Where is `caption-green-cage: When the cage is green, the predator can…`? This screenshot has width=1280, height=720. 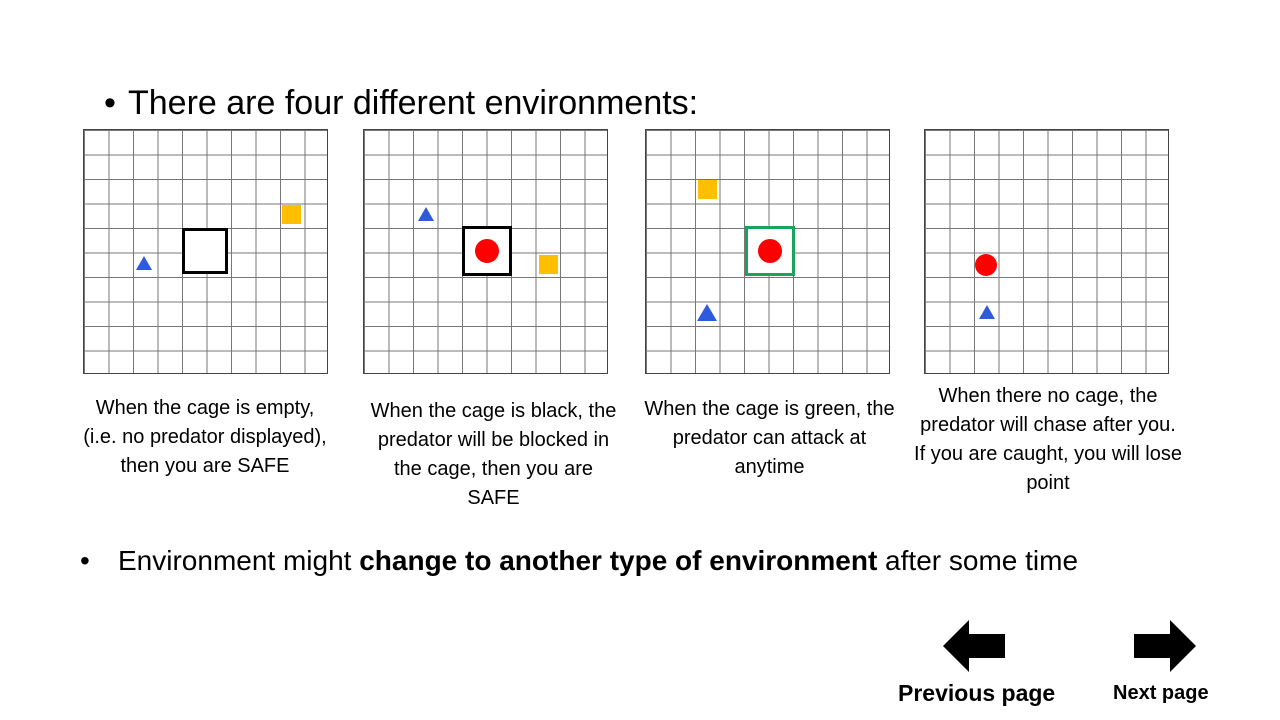 caption-green-cage: When the cage is green, the predator can… is located at coordinates (769, 438).